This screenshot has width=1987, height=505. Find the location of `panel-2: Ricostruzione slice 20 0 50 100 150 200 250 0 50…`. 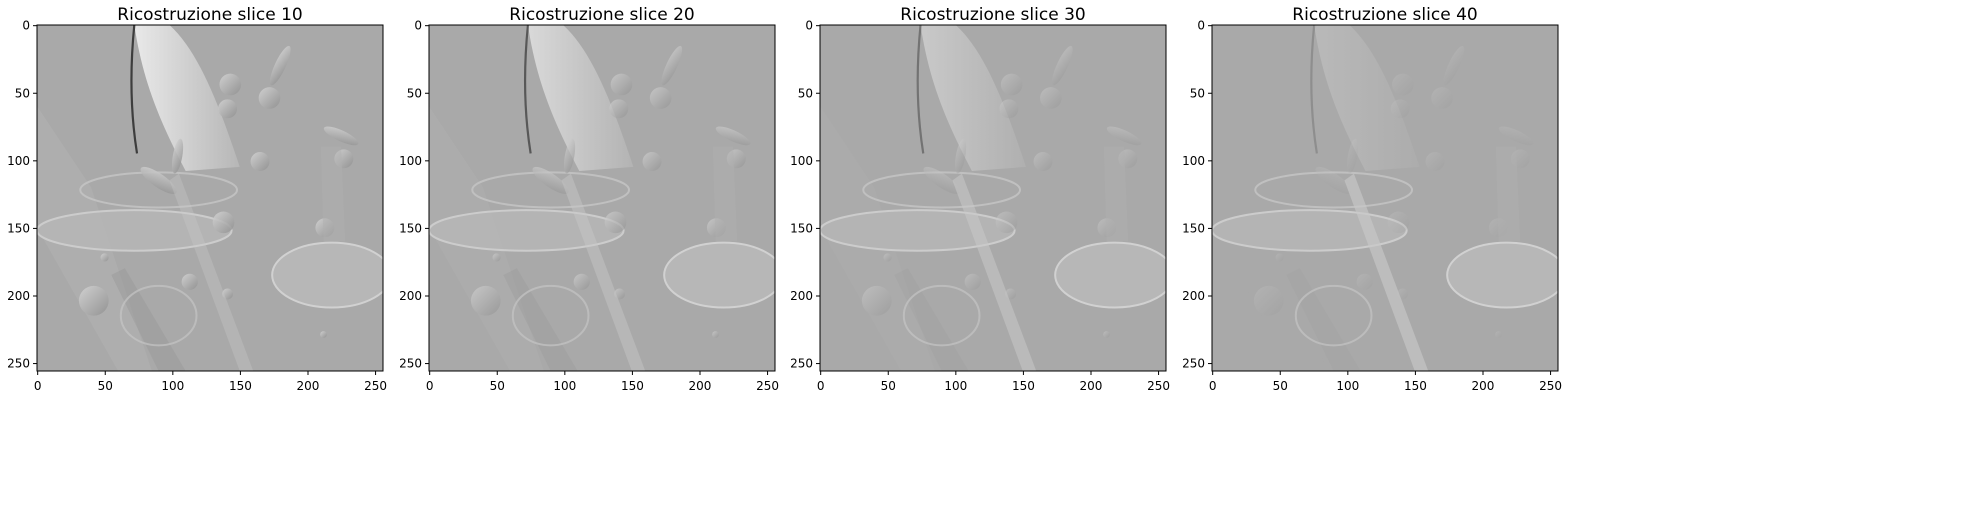

panel-2: Ricostruzione slice 20 0 50 100 150 200 250 0 50… is located at coordinates (589, 199).